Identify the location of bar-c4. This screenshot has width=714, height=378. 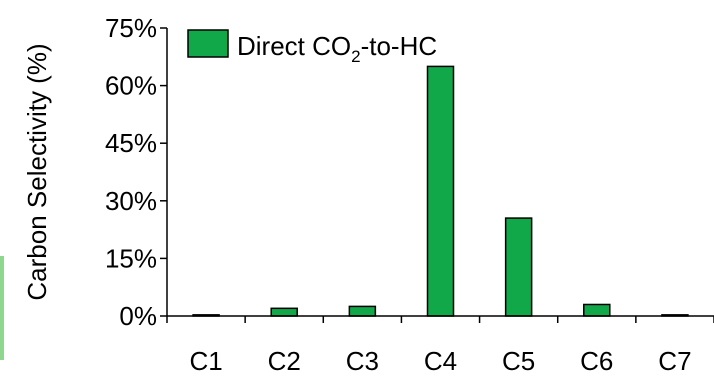
(440, 191).